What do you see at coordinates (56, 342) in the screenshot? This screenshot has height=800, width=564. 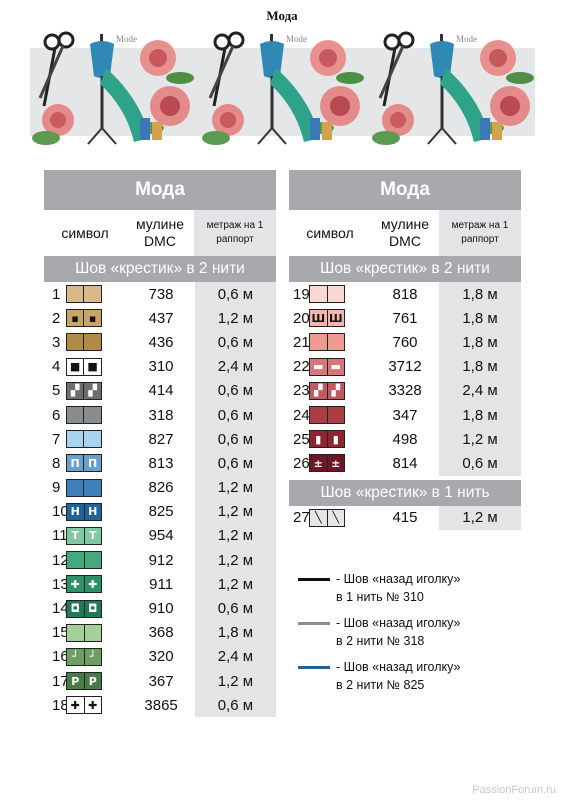 I see `symbol-number: 3` at bounding box center [56, 342].